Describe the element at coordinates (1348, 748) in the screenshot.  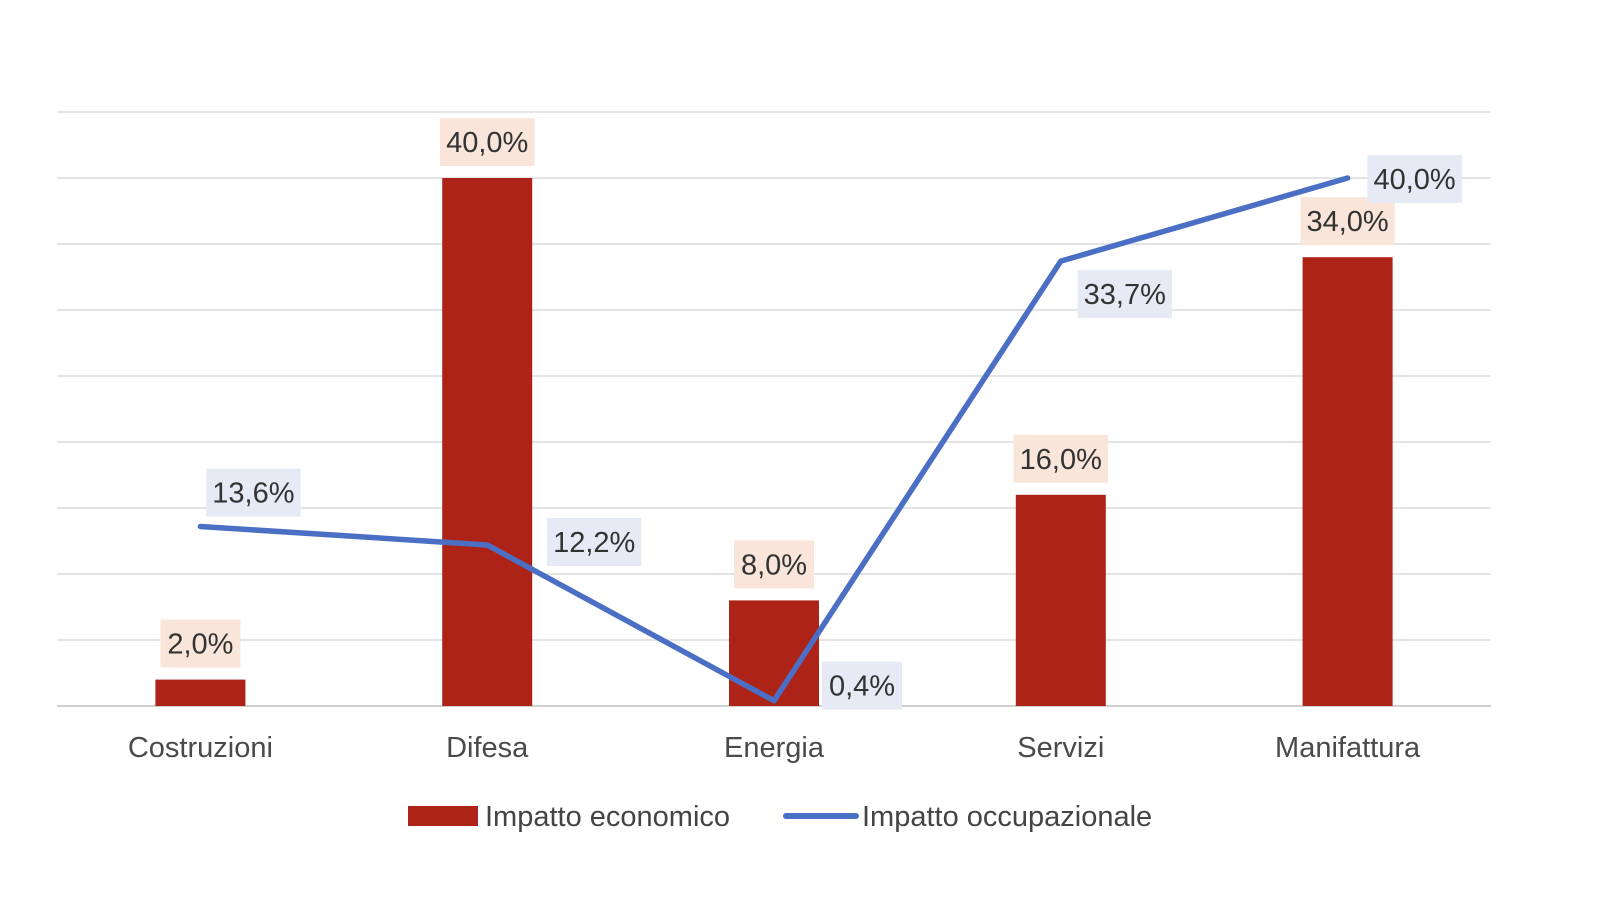
I see `x-tick-label-manifattura: Manifattura` at that location.